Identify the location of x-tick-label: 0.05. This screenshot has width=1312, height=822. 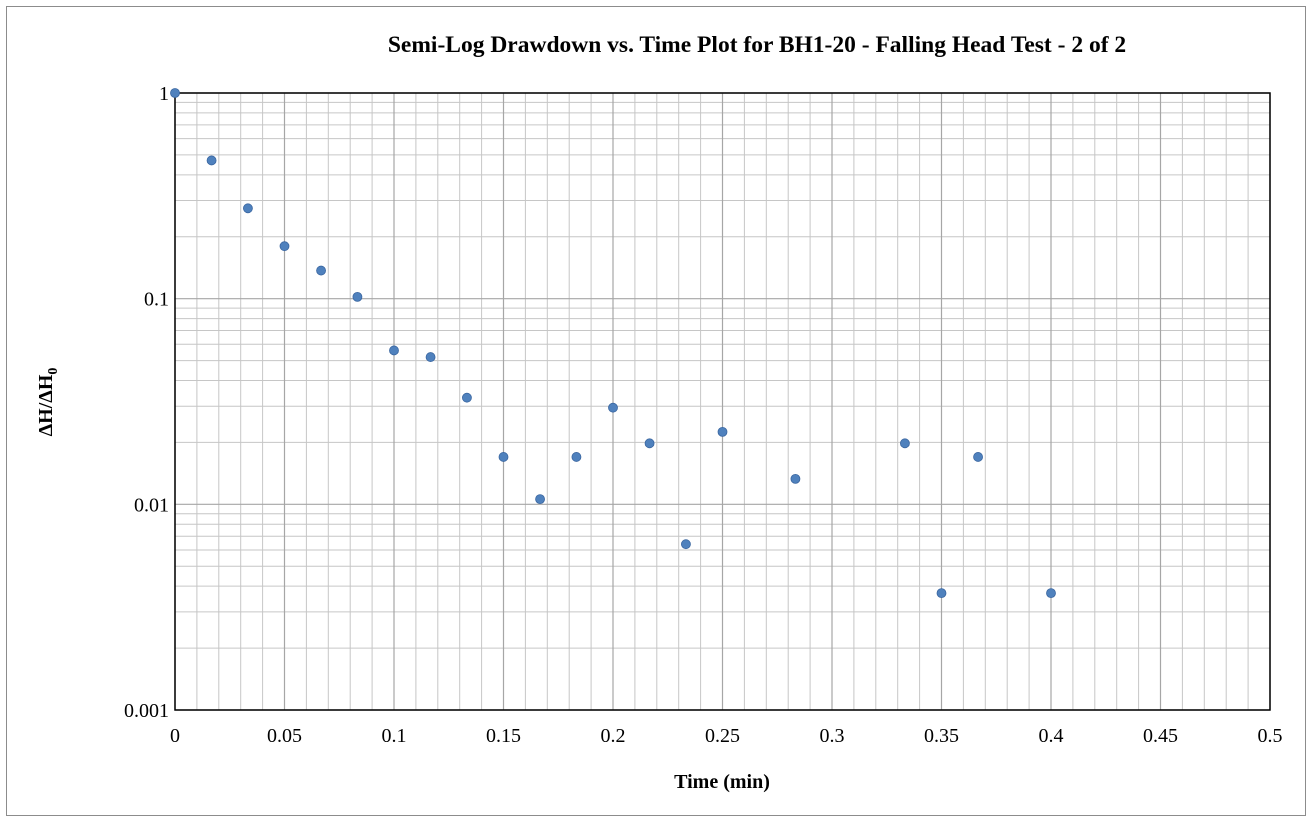
(284, 736).